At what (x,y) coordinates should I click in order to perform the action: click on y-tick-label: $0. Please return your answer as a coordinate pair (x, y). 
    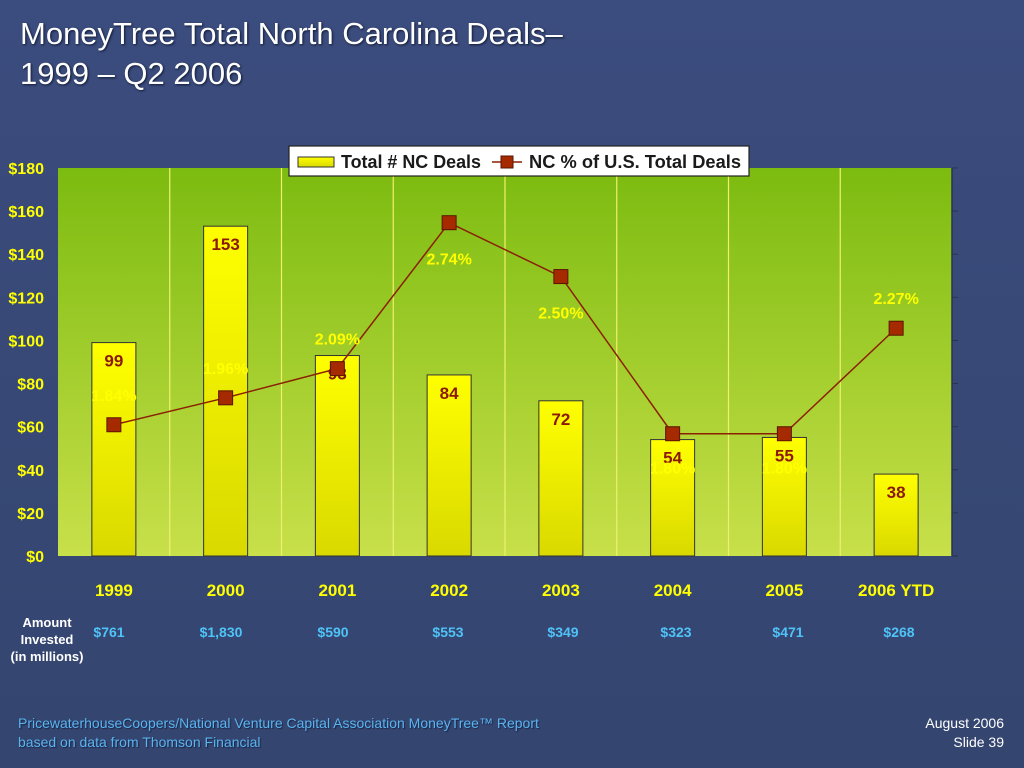
    Looking at the image, I should click on (35, 557).